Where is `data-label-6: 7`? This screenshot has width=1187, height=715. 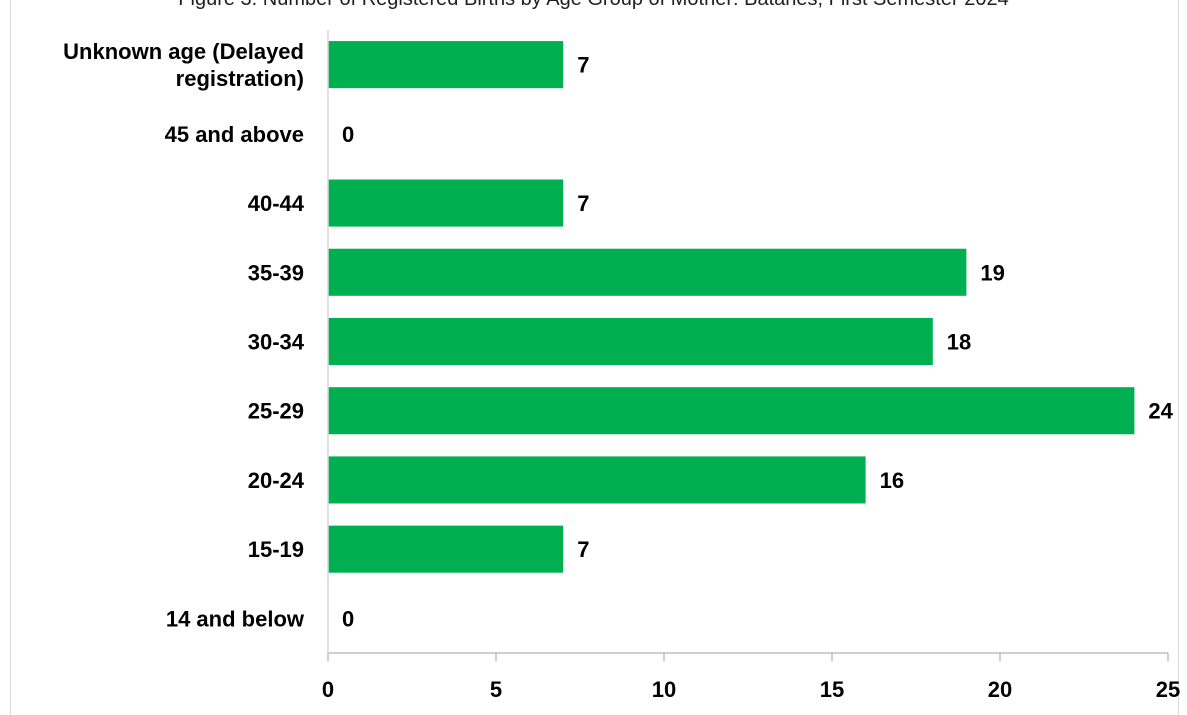
data-label-6: 7 is located at coordinates (583, 203).